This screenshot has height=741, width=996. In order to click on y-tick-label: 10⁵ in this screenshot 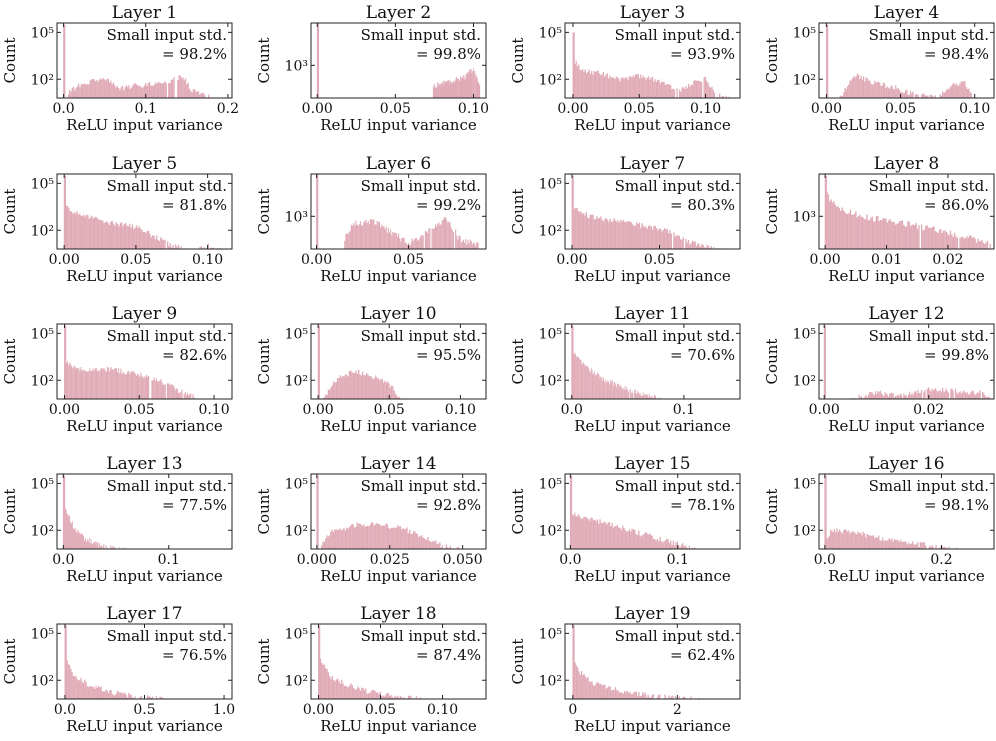, I will do `click(551, 334)`.